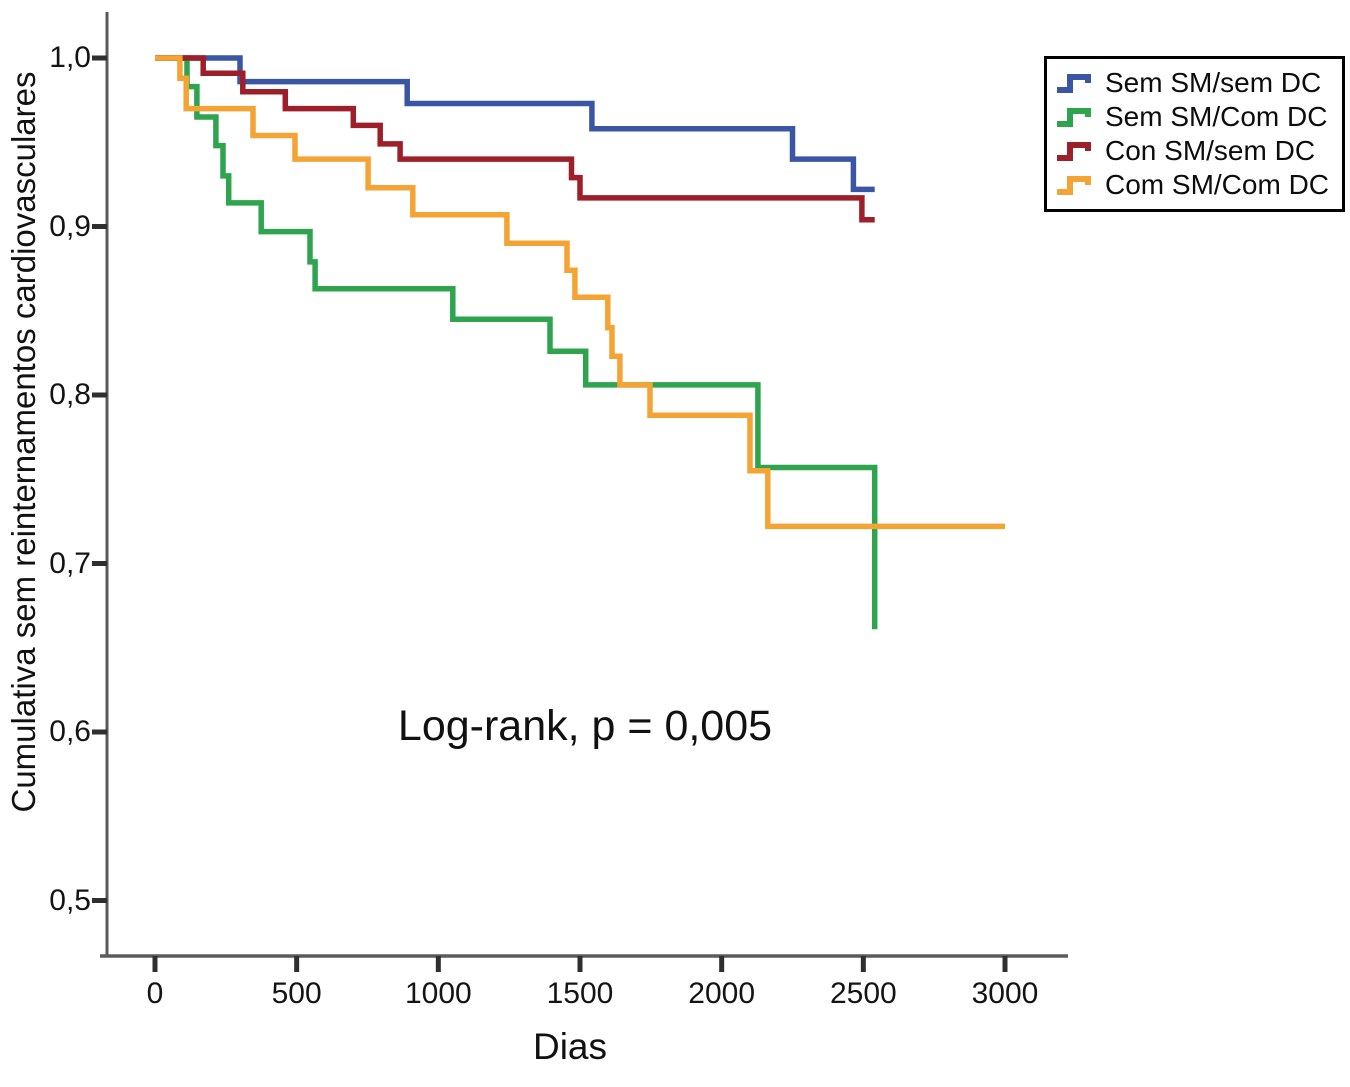 The image size is (1350, 1087). I want to click on legend-item: Sem SM/Com DC, so click(1195, 117).